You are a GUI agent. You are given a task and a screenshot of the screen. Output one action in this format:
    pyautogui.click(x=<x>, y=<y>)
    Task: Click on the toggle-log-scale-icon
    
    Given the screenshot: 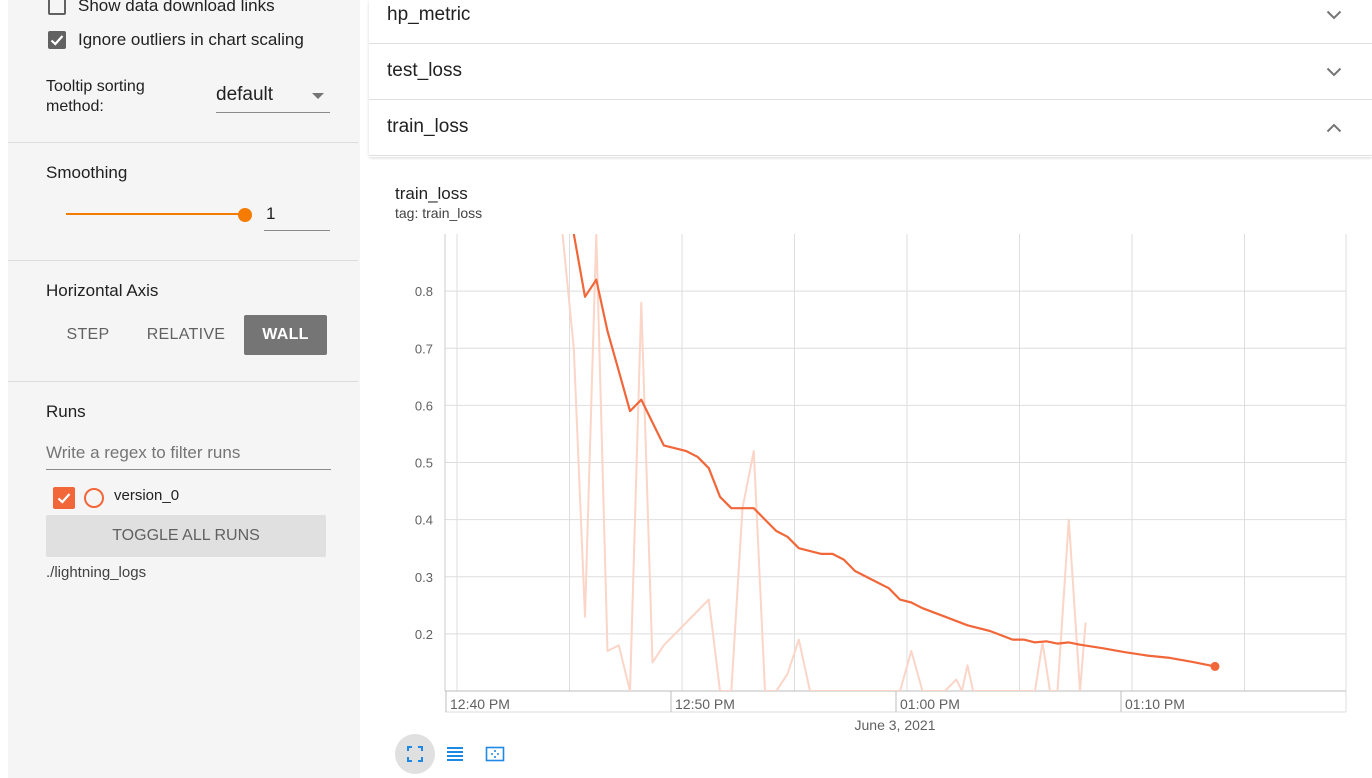 What is the action you would take?
    pyautogui.click(x=455, y=754)
    